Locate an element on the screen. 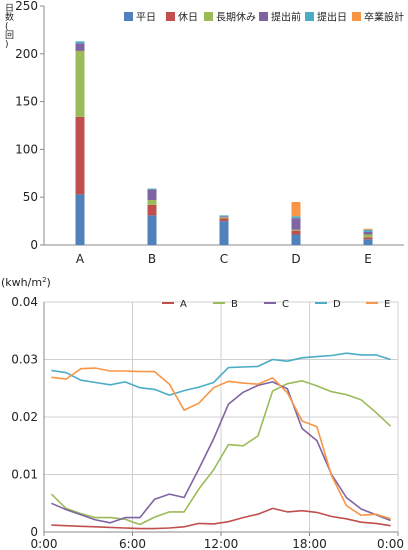  x-tick-label: D is located at coordinates (295, 259).